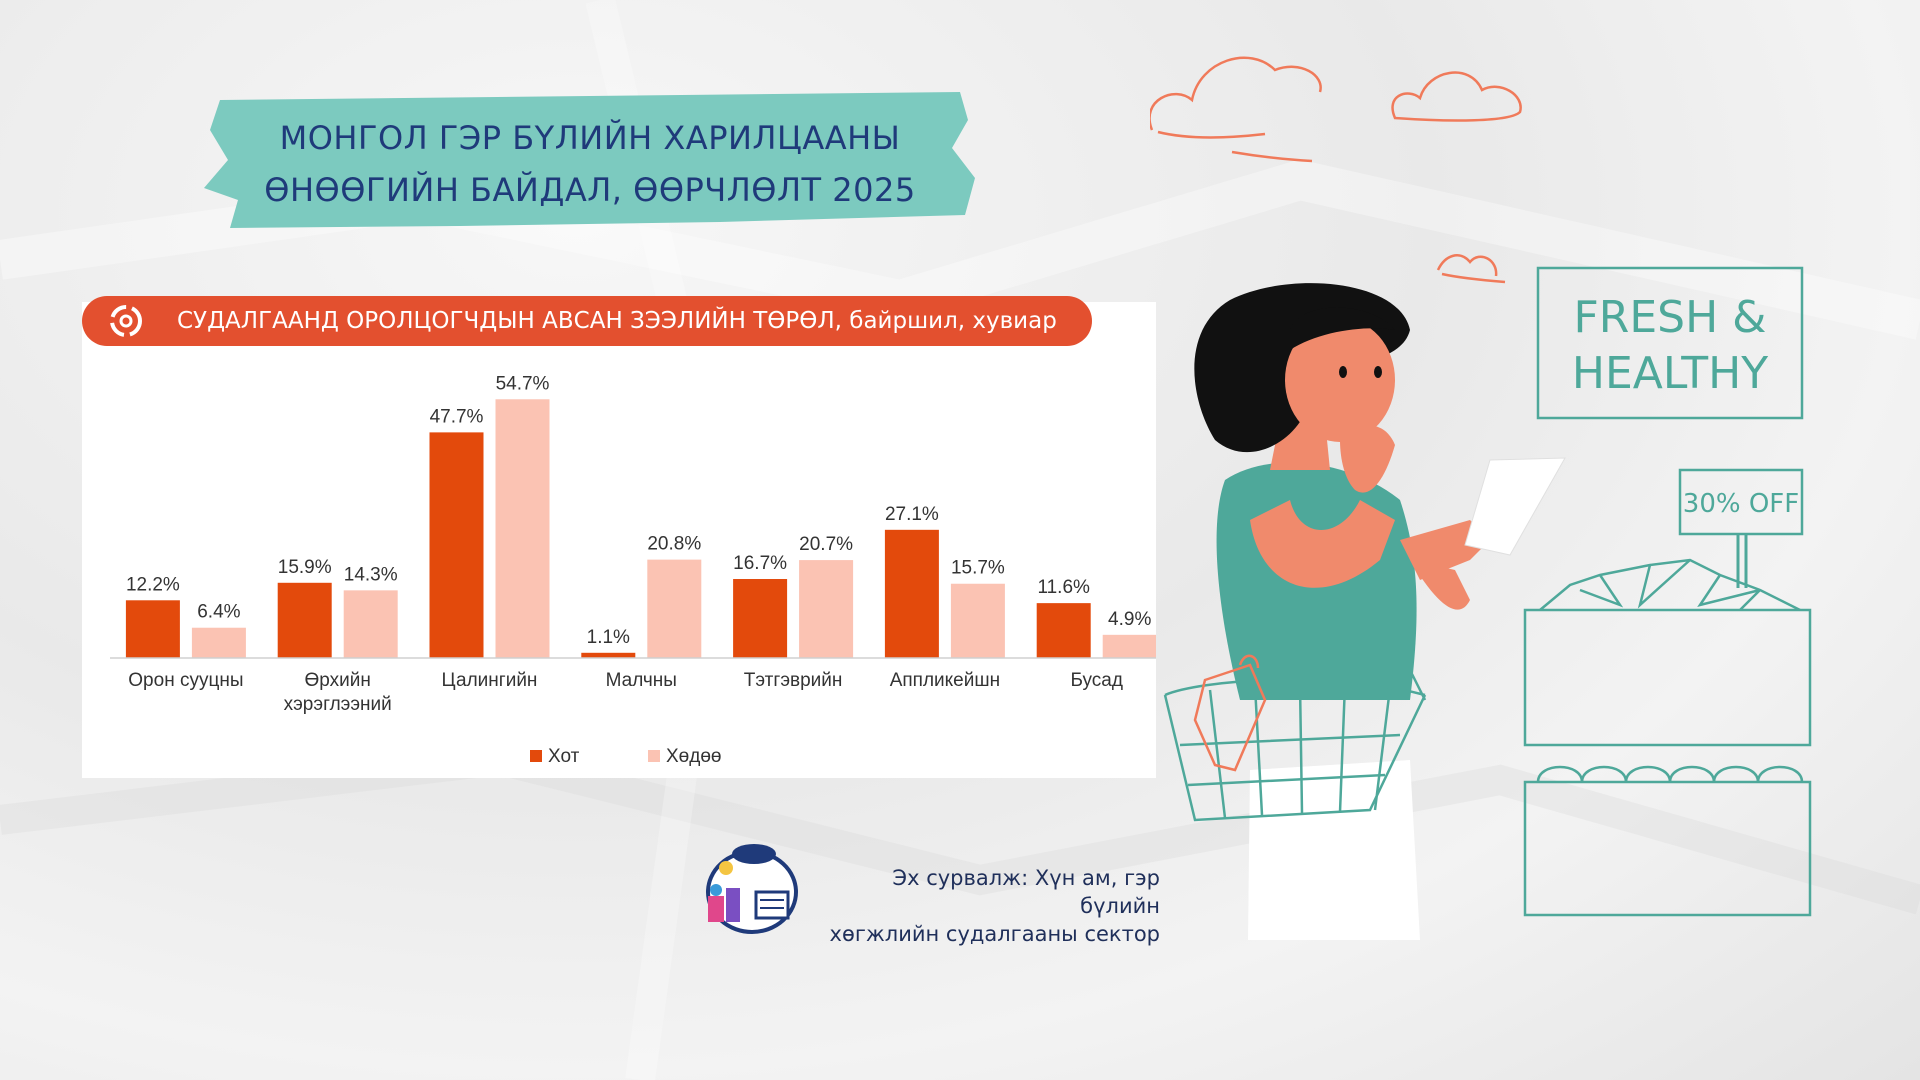  I want to click on fresh-healthy-sign, so click(1670, 343).